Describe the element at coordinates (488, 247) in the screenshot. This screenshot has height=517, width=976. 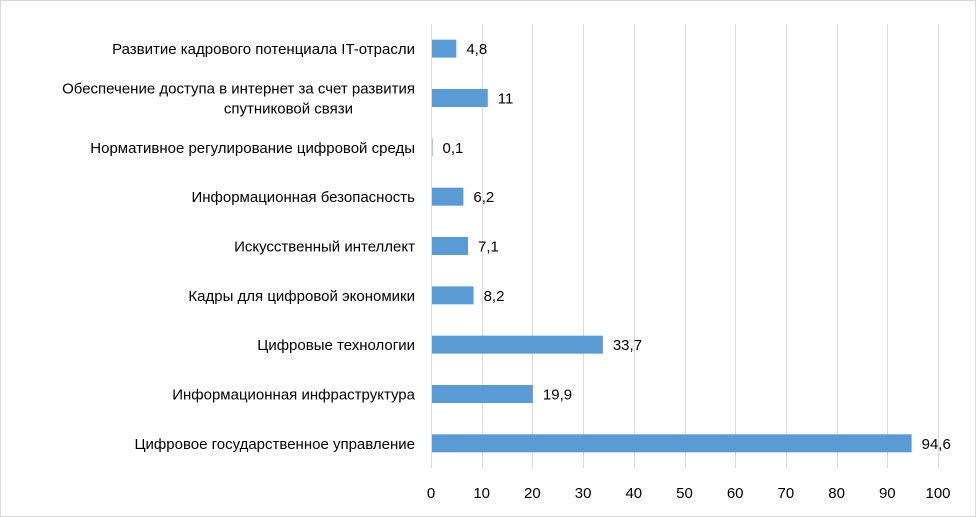
I see `data-label: 7,1` at that location.